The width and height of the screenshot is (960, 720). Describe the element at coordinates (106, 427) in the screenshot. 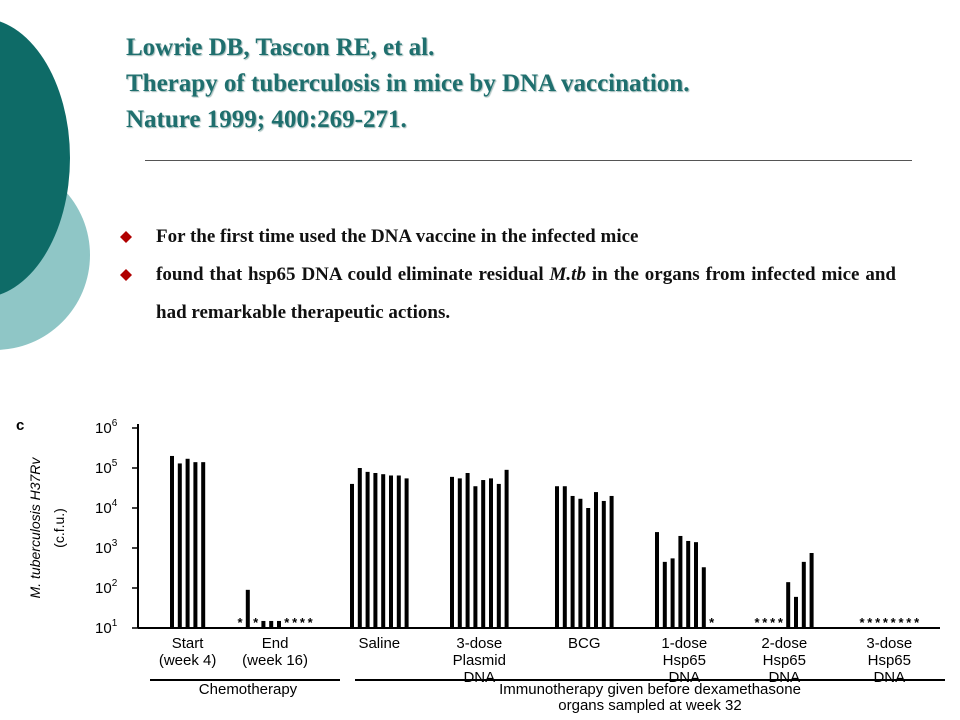

I see `y-tick-label: 10⁶` at that location.